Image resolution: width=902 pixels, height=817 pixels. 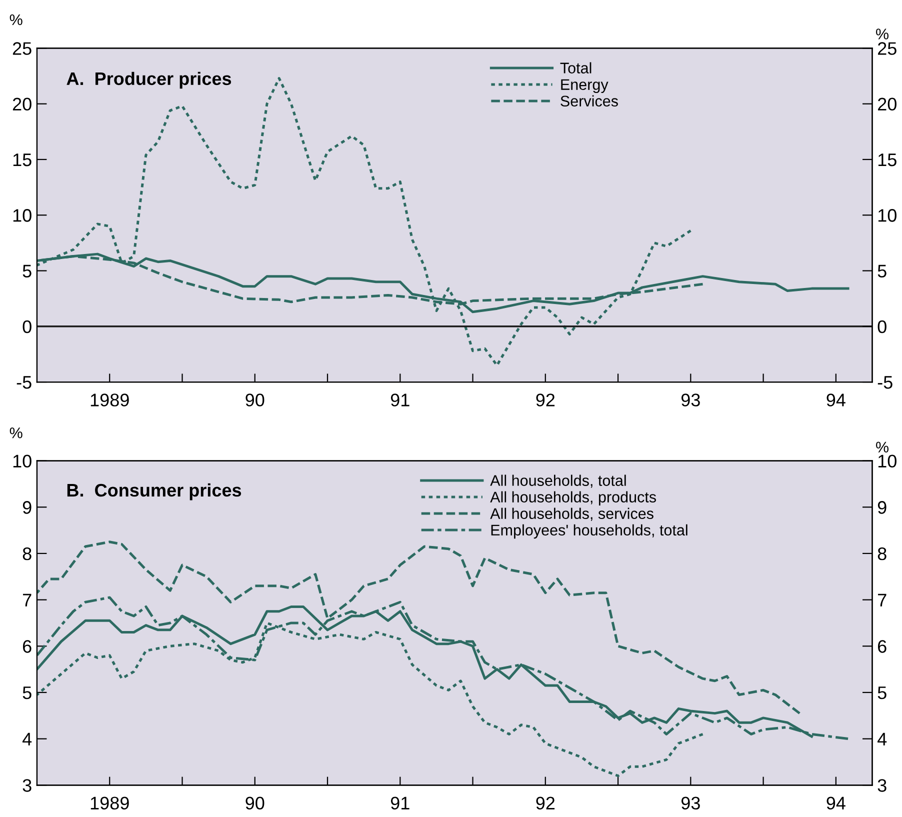 I want to click on legend-label: Total, so click(x=576, y=68).